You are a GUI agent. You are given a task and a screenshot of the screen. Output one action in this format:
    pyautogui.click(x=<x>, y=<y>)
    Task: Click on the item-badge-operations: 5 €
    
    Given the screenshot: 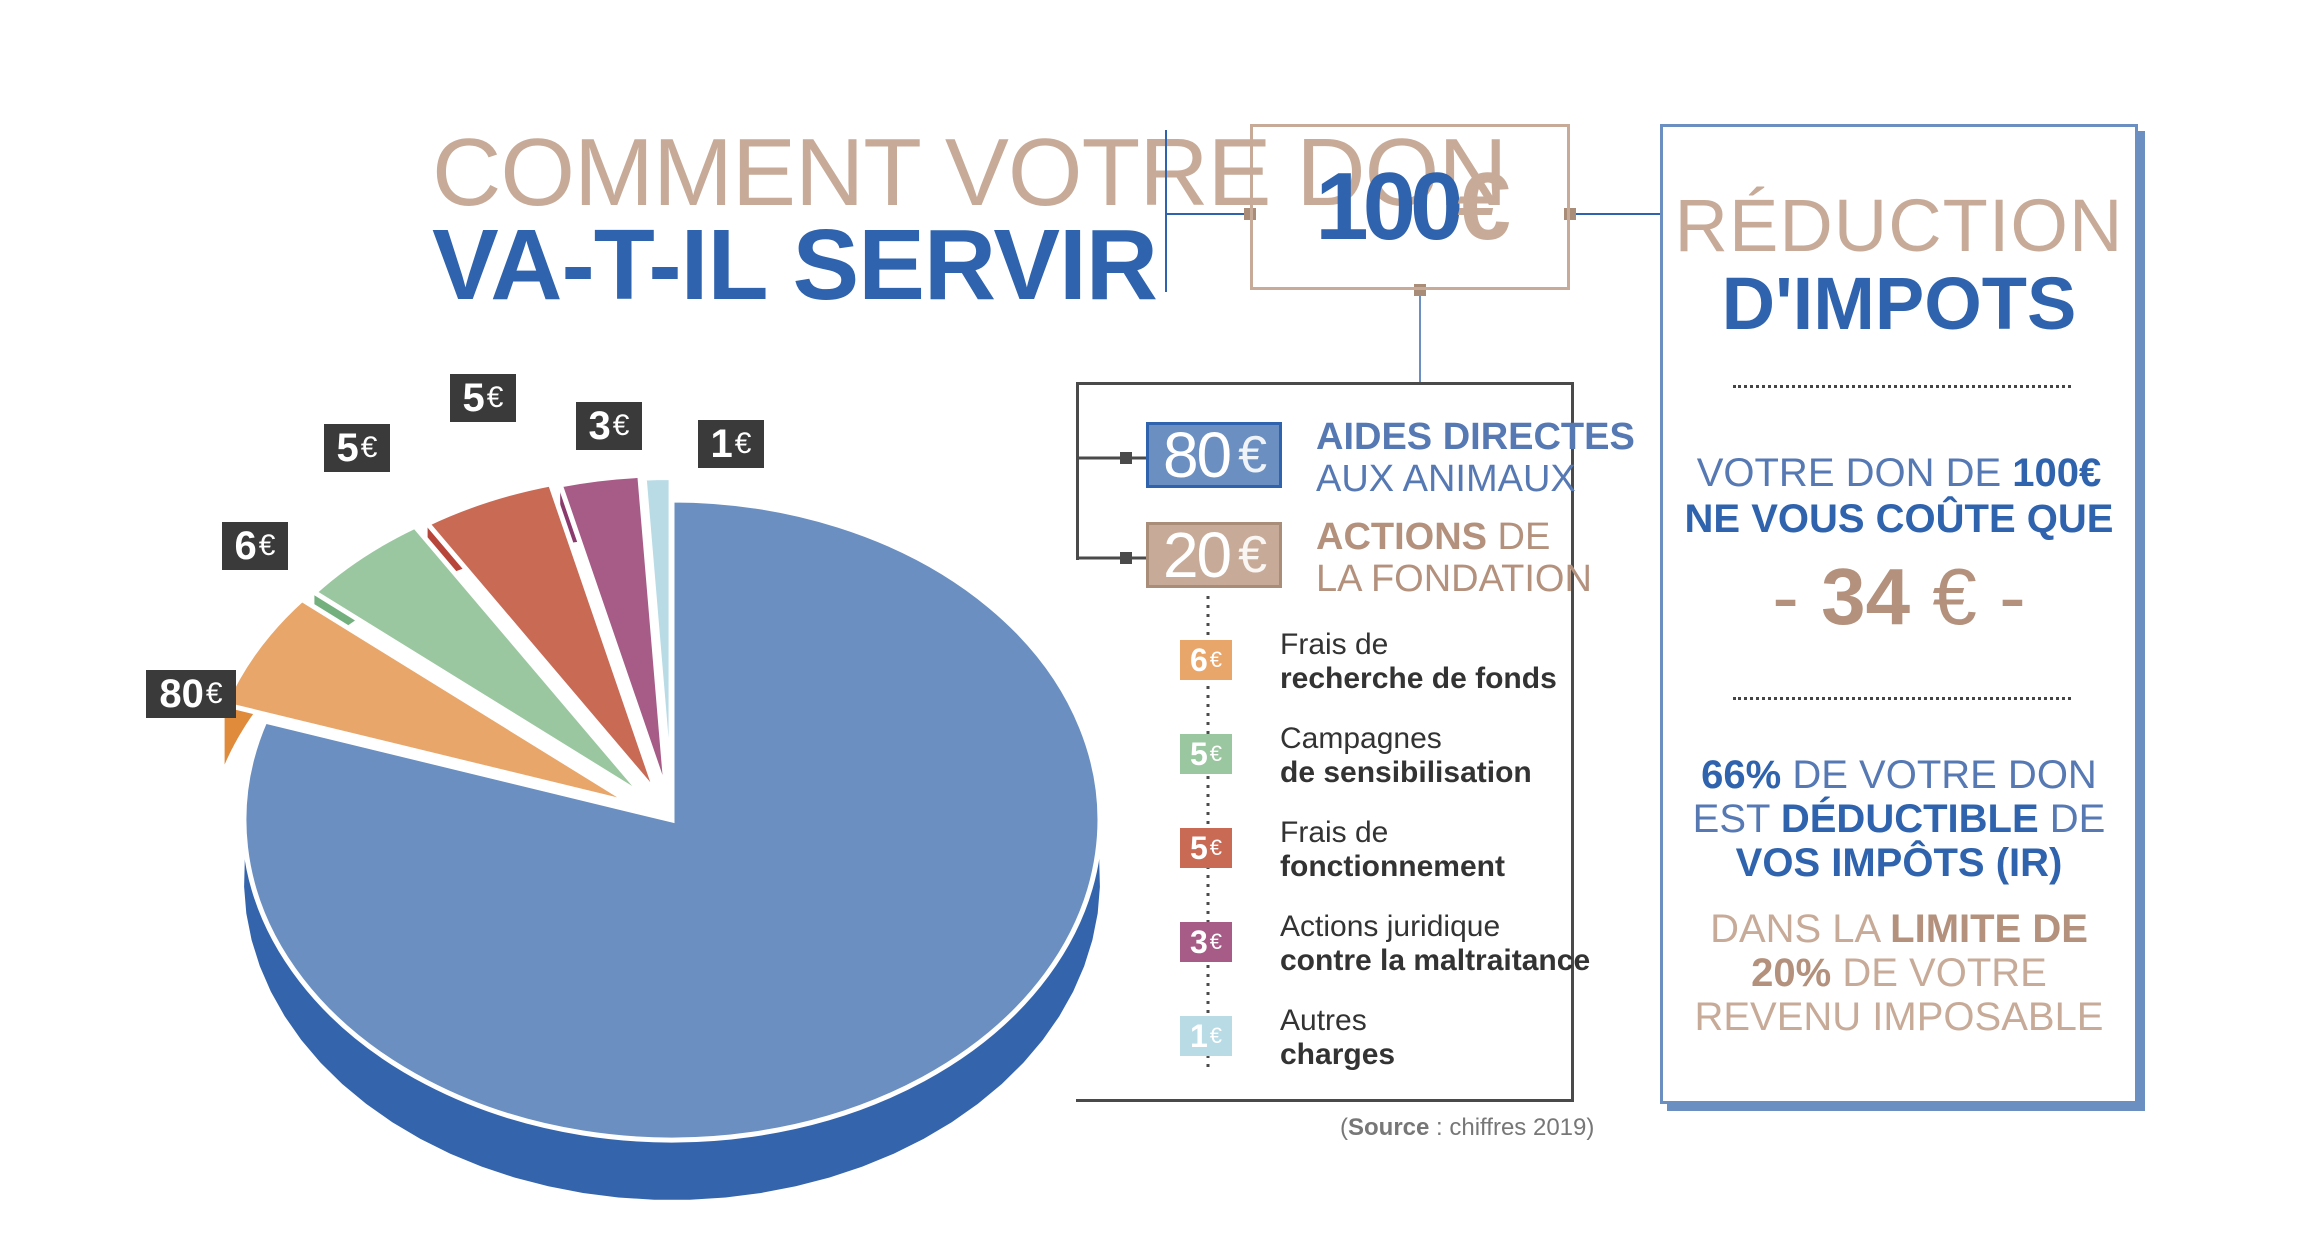 What is the action you would take?
    pyautogui.click(x=1206, y=848)
    